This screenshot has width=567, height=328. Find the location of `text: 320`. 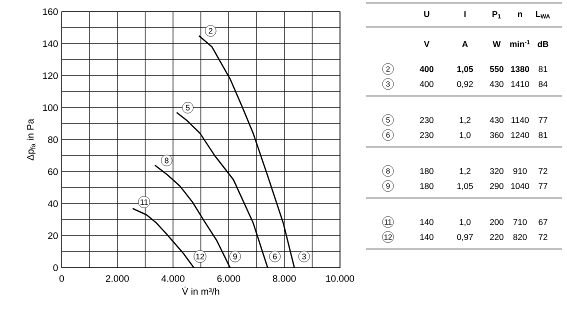

text: 320 is located at coordinates (497, 171).